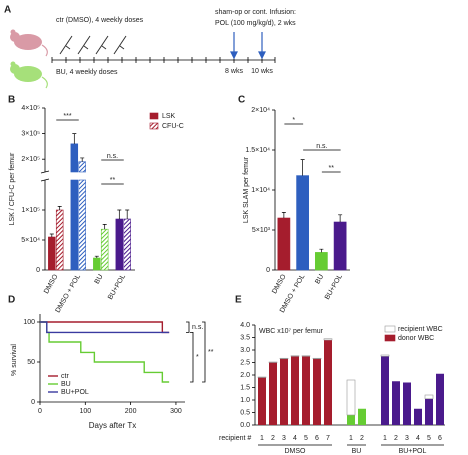  I want to click on x-tick-label: 300, so click(176, 411).